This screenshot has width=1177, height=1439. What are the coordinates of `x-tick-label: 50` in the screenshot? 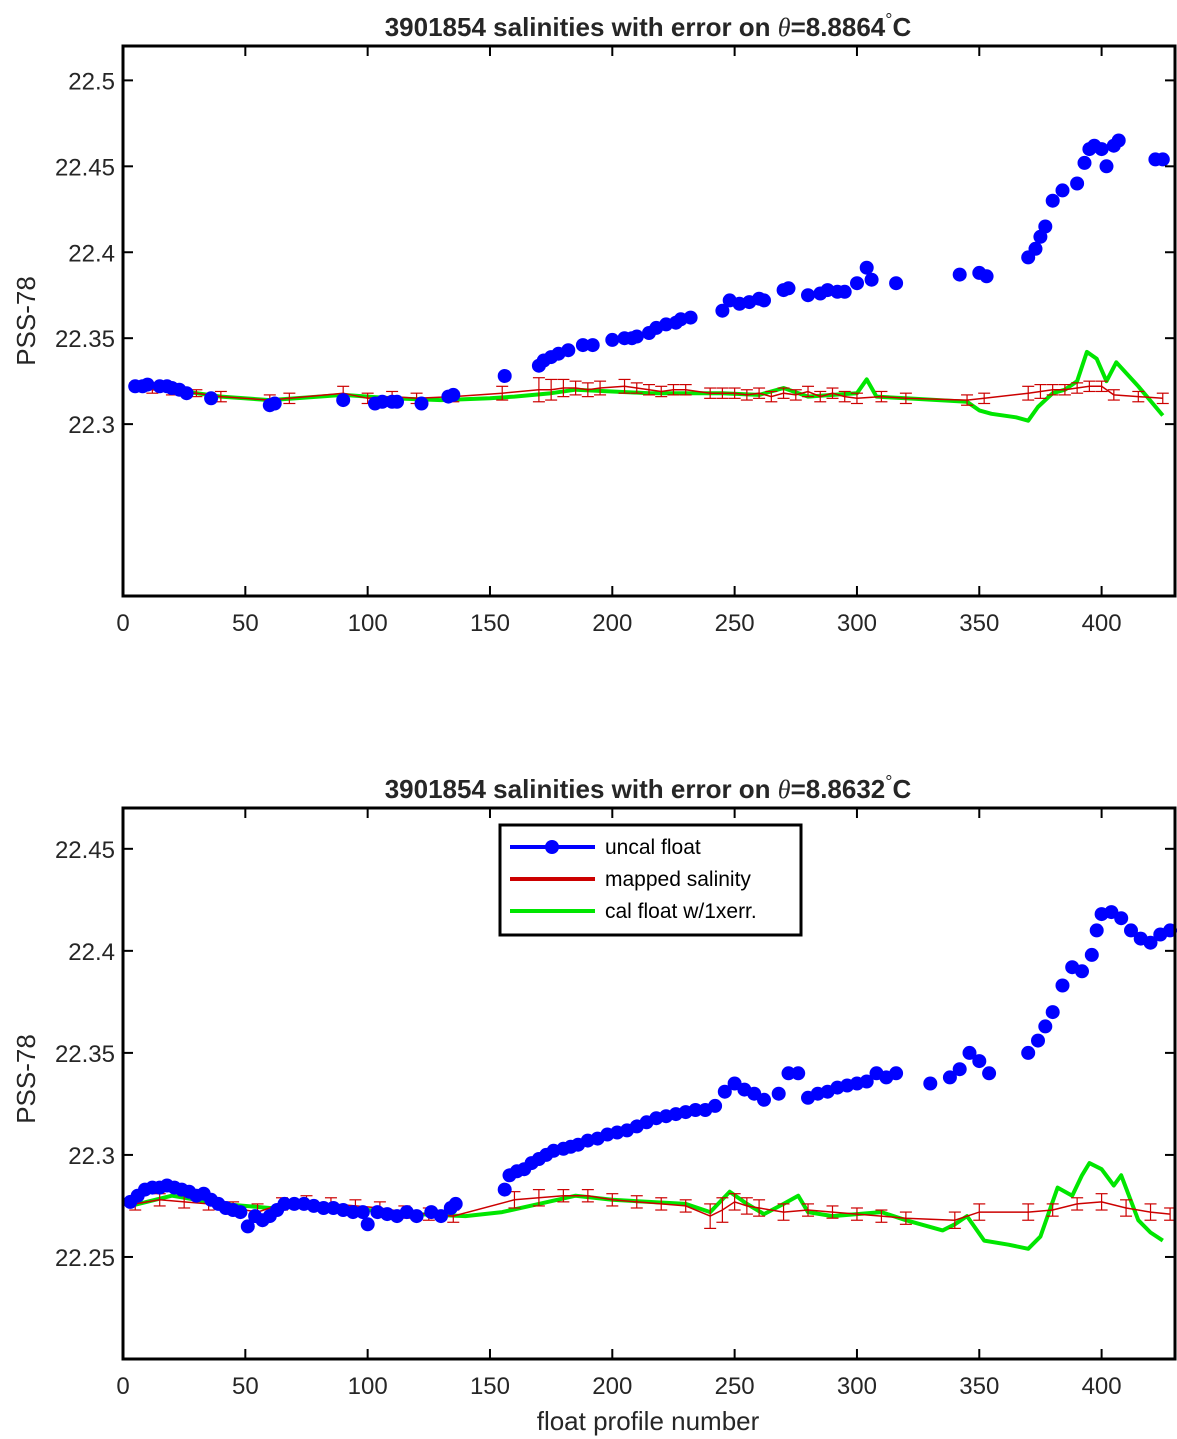 It's located at (245, 1386).